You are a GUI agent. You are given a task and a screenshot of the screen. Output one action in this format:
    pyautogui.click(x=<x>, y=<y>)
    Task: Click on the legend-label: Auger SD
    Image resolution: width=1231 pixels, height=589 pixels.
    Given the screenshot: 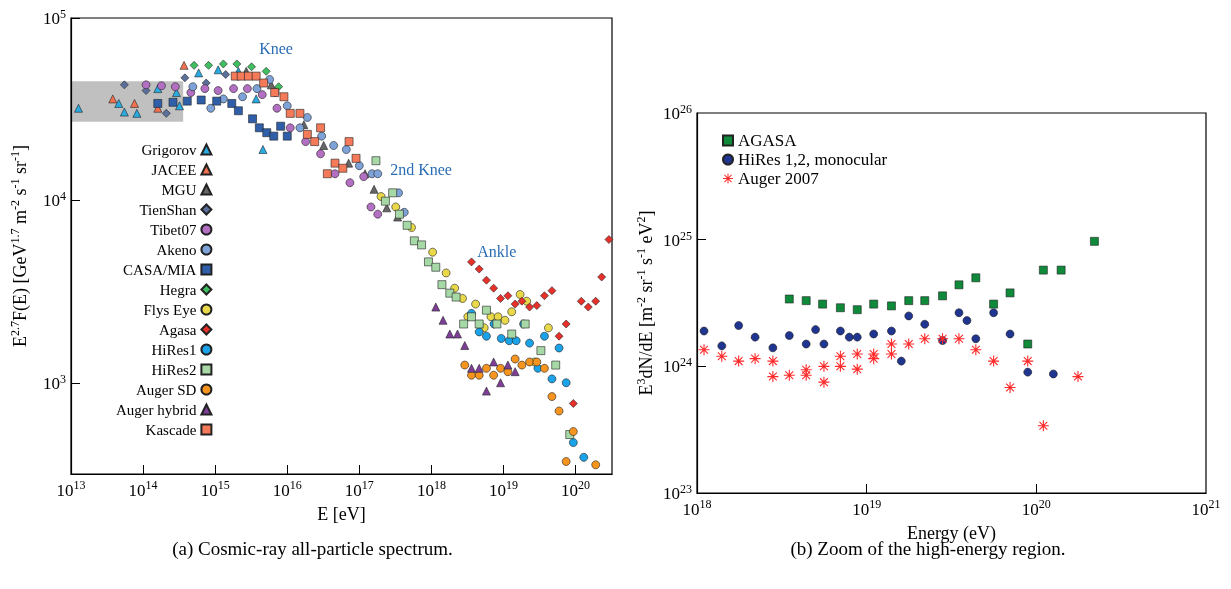 What is the action you would take?
    pyautogui.click(x=166, y=389)
    